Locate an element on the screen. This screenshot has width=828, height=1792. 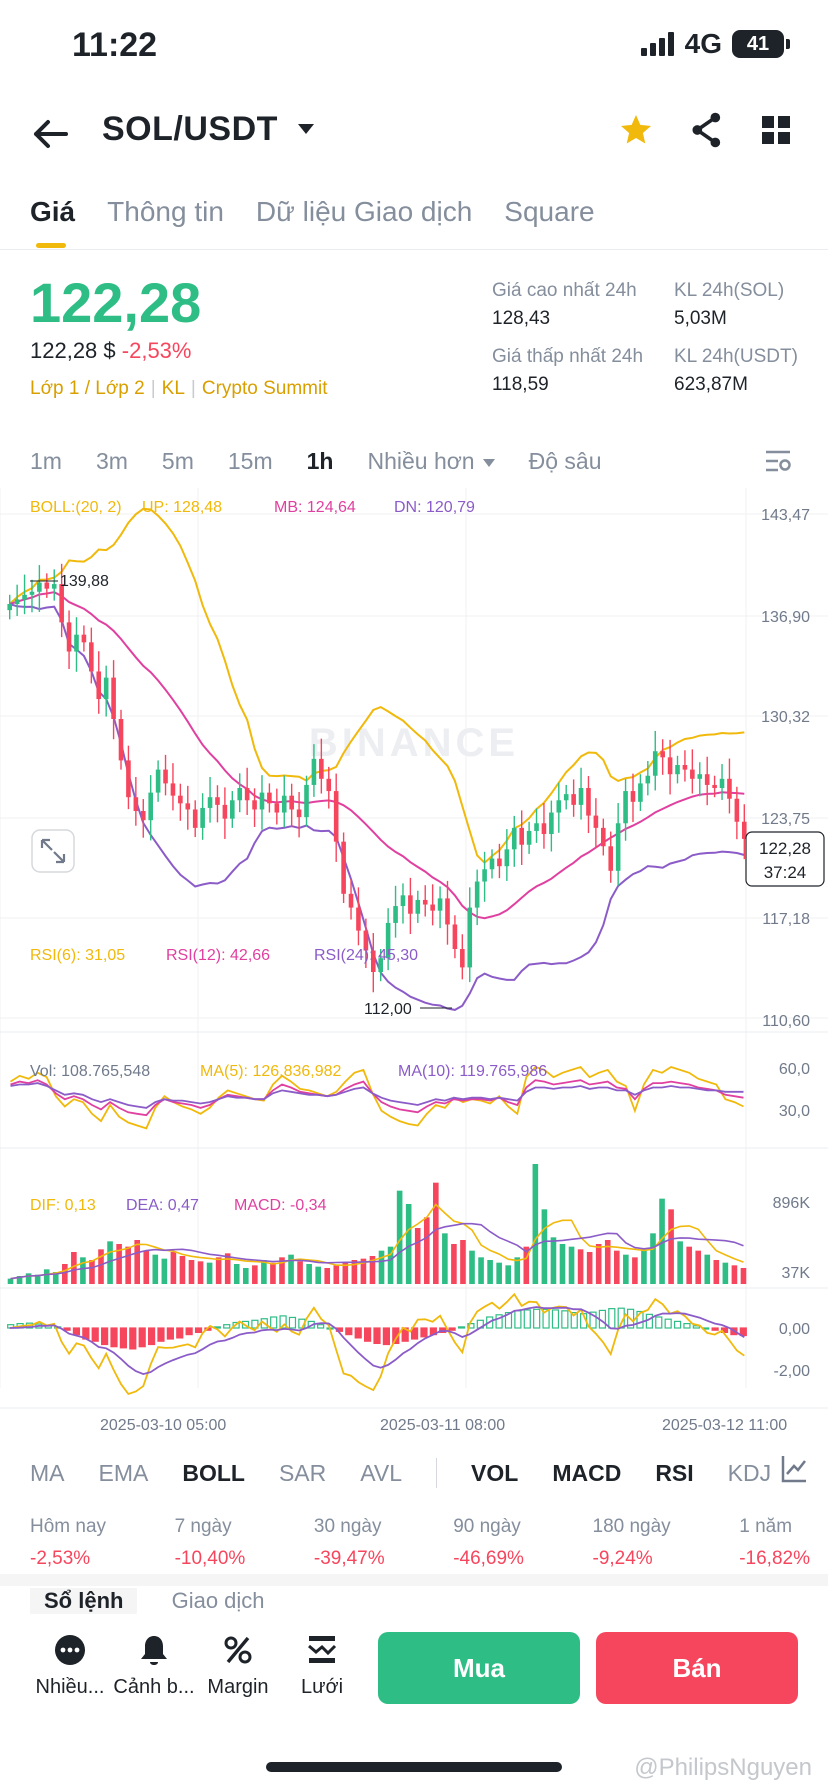
tag-crypto-summit: Crypto Summit is located at coordinates (264, 388).